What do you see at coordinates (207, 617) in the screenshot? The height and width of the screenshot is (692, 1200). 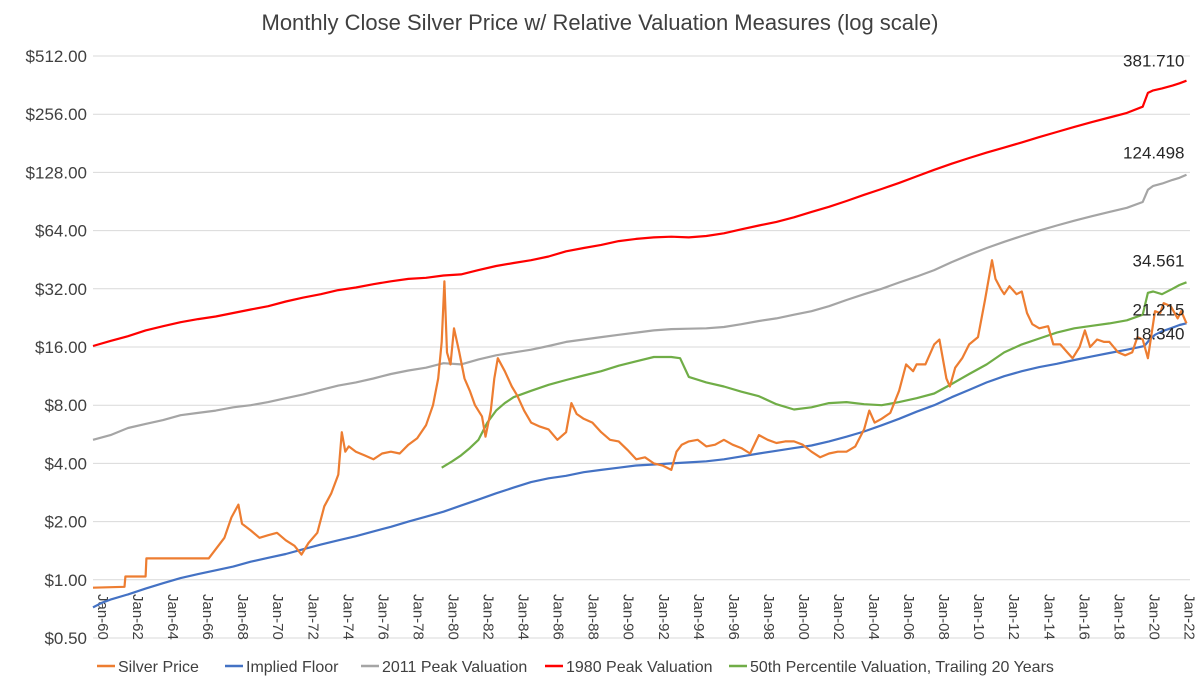 I see `x-tick-label: Jan-66` at bounding box center [207, 617].